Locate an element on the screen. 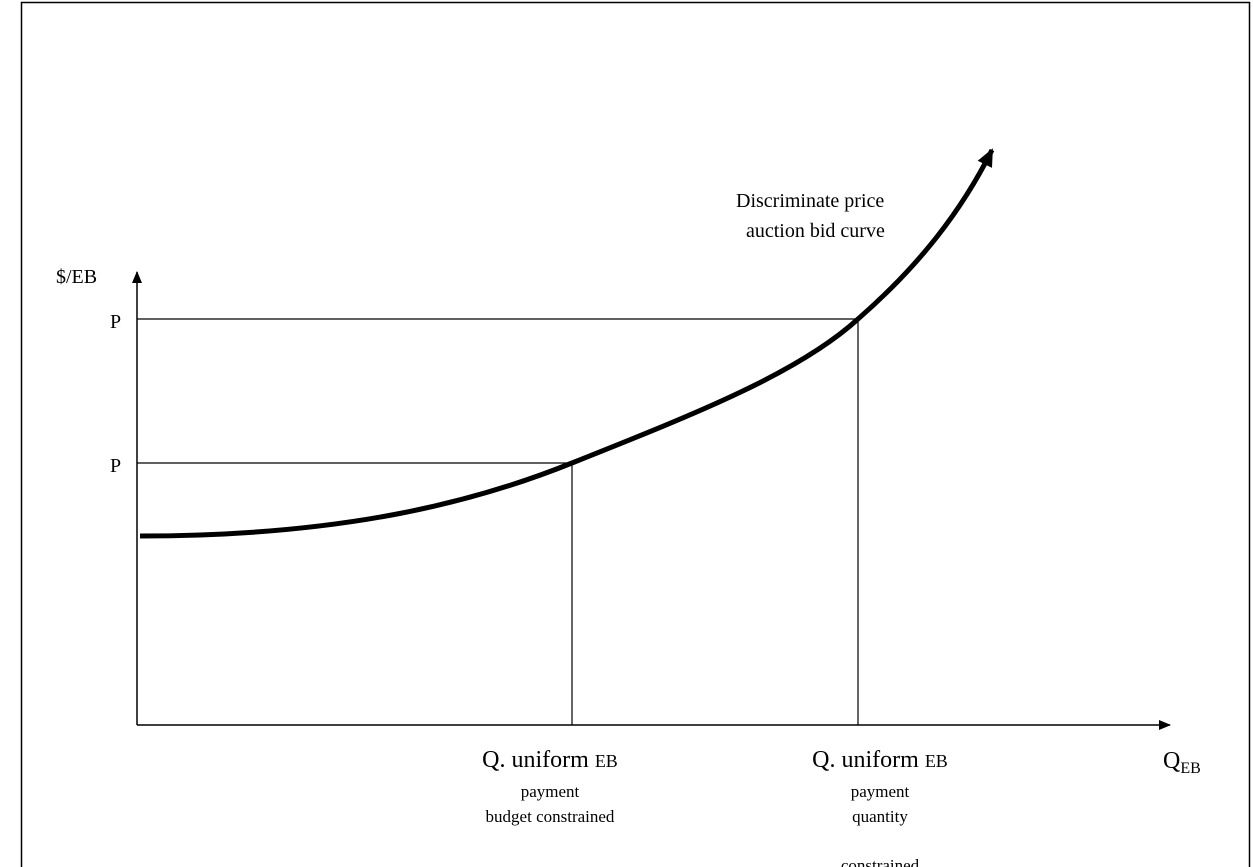 The height and width of the screenshot is (867, 1253). quantity-note: quantity is located at coordinates (880, 816).